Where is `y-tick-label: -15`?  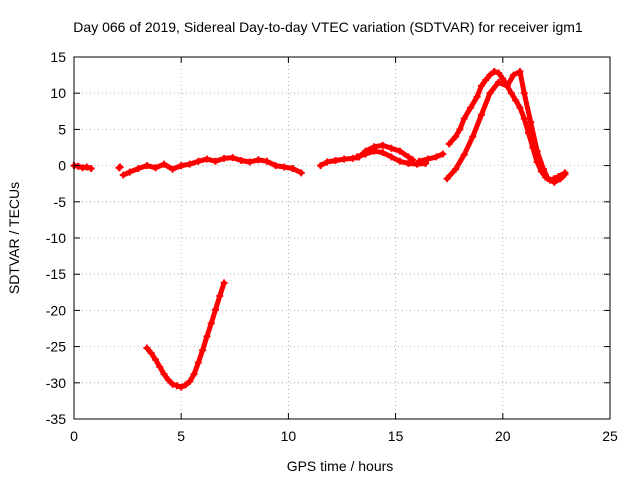
y-tick-label: -15 is located at coordinates (56, 274).